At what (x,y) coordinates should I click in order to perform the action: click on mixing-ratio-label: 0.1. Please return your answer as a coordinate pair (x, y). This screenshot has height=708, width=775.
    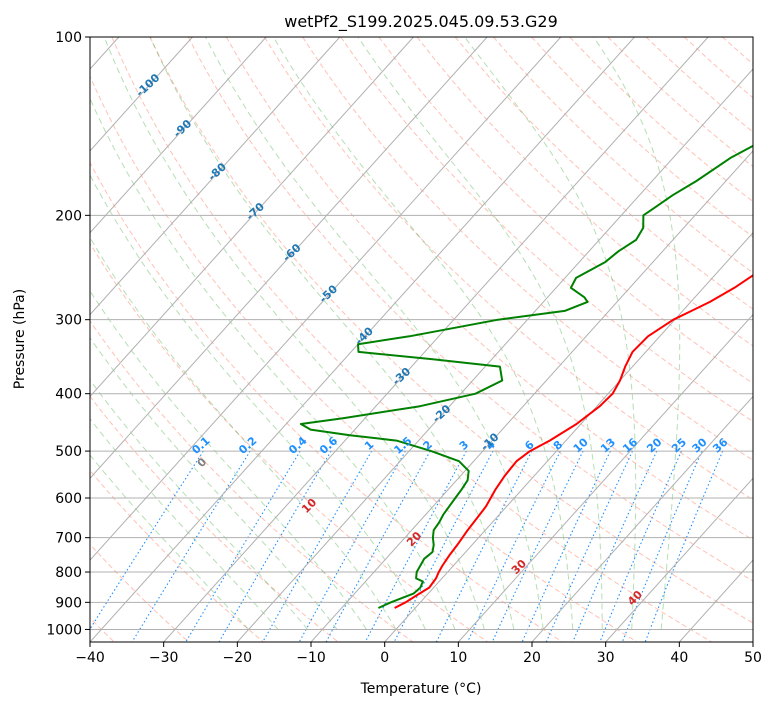
    Looking at the image, I should click on (200, 445).